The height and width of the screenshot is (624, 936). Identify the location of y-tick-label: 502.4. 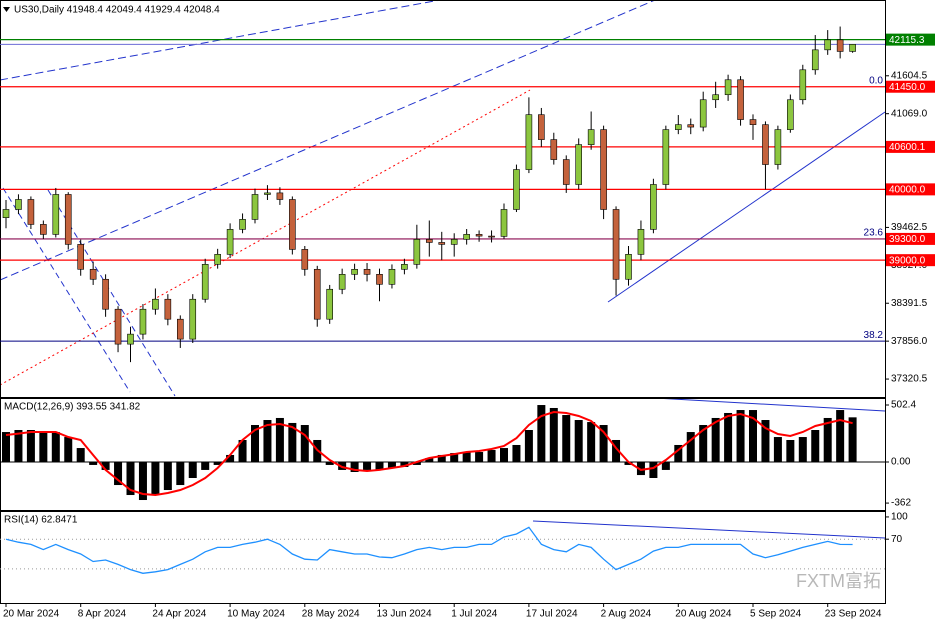
(903, 405).